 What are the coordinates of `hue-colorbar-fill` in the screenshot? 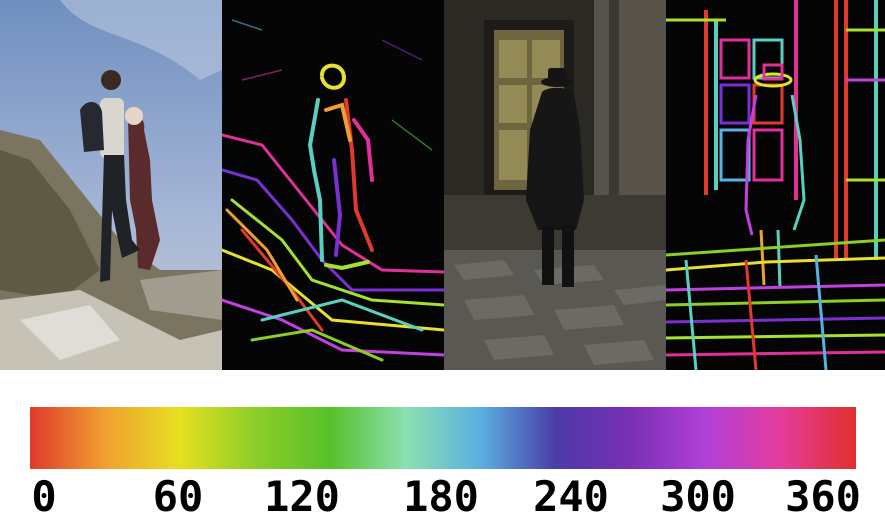 It's located at (443, 438).